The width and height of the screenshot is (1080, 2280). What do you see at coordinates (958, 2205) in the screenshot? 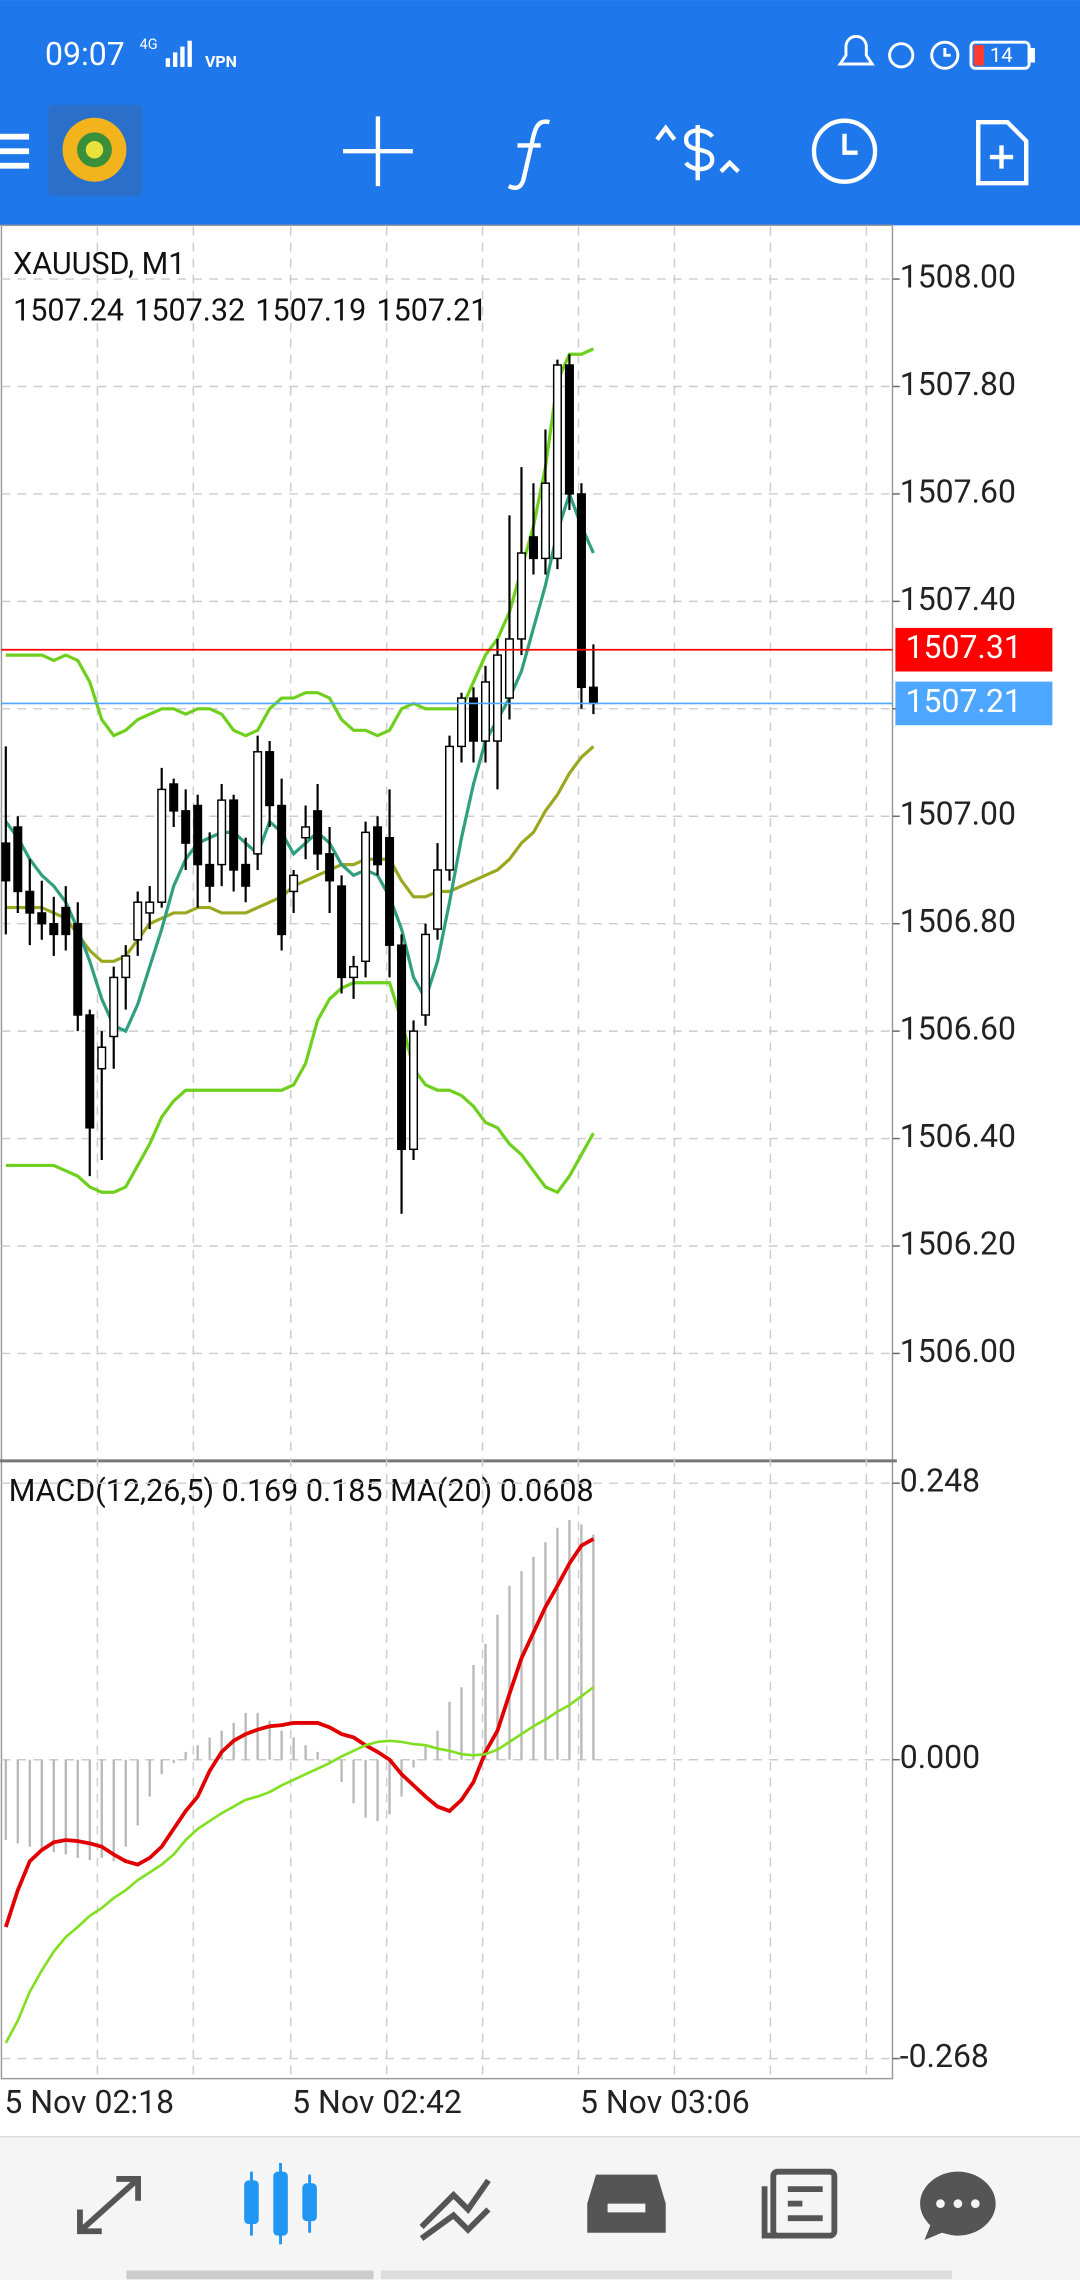
I see `nav-chat` at bounding box center [958, 2205].